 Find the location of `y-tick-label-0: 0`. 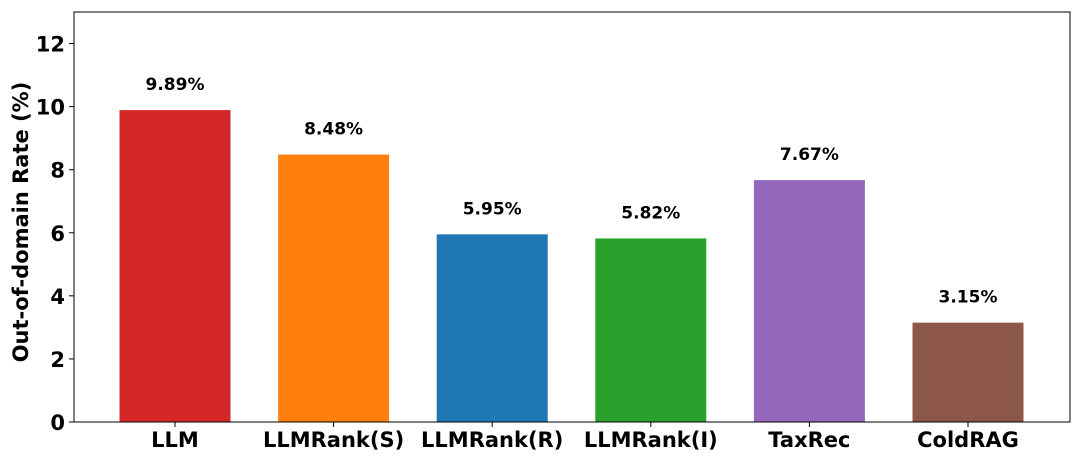

y-tick-label-0: 0 is located at coordinates (57, 423).